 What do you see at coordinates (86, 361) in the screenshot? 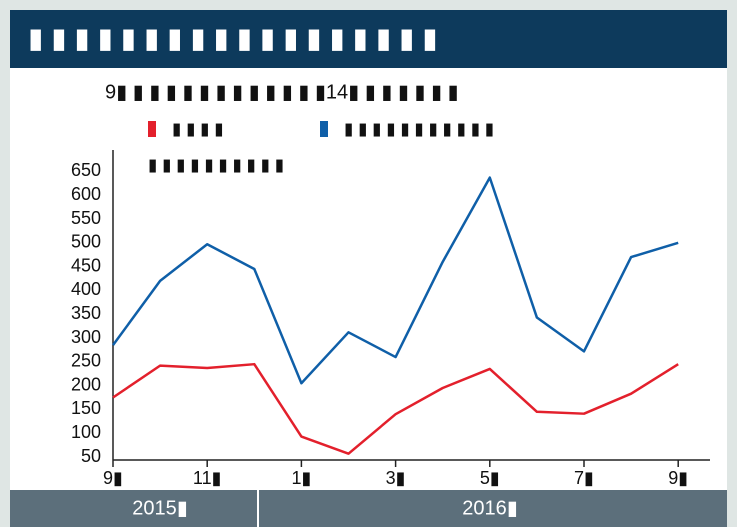
I see `y-tick-label: 250` at bounding box center [86, 361].